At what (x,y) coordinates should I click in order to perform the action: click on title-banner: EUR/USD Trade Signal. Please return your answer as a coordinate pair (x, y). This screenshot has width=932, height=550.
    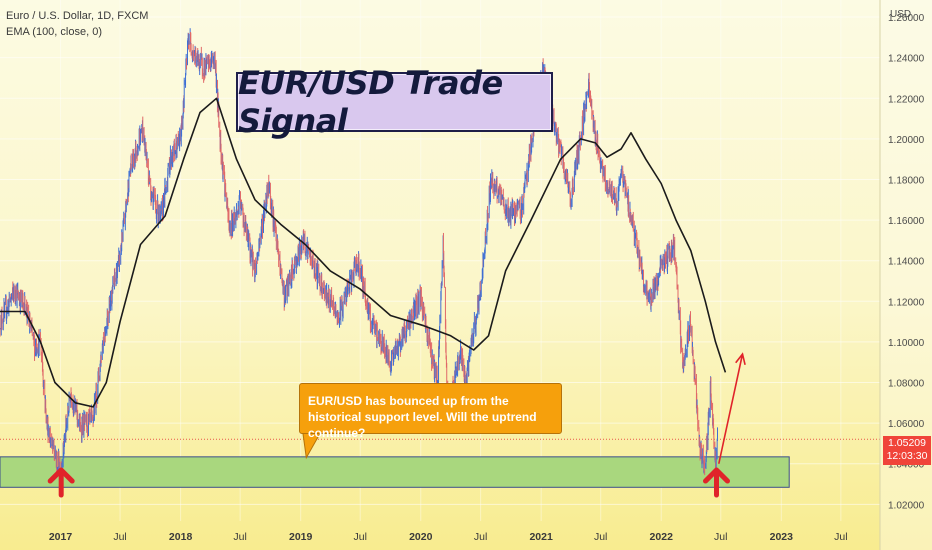
    Looking at the image, I should click on (394, 102).